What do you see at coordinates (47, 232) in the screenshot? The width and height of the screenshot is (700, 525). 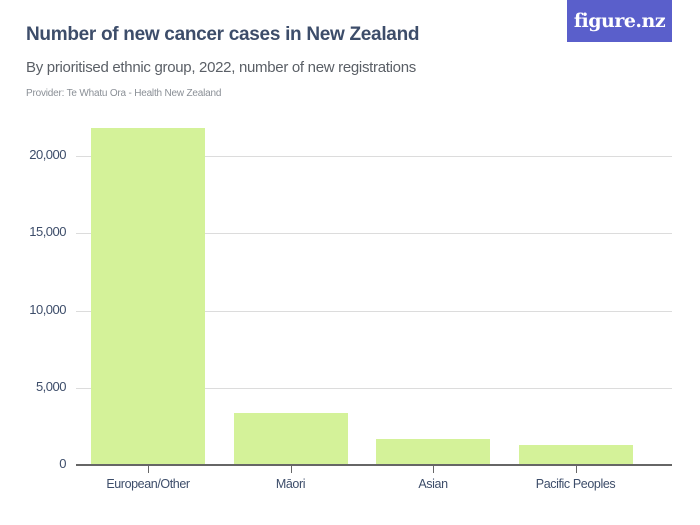 I see `y-tick-label: 15,000` at bounding box center [47, 232].